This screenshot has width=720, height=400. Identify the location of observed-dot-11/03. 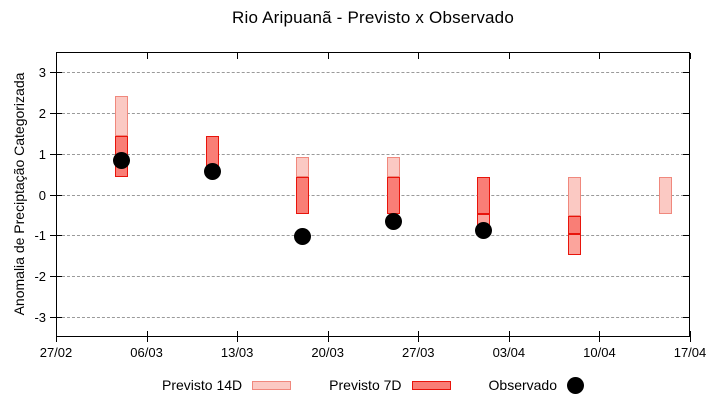
(212, 171).